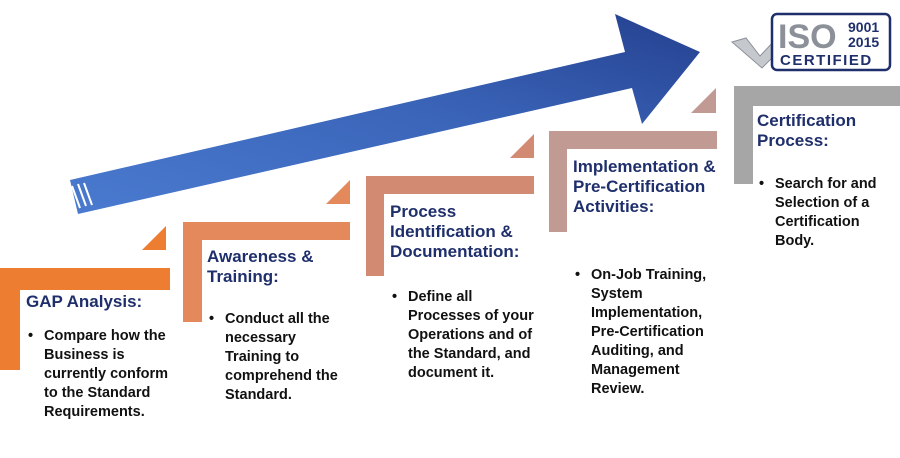  I want to click on step-4-shape, so click(633, 181).